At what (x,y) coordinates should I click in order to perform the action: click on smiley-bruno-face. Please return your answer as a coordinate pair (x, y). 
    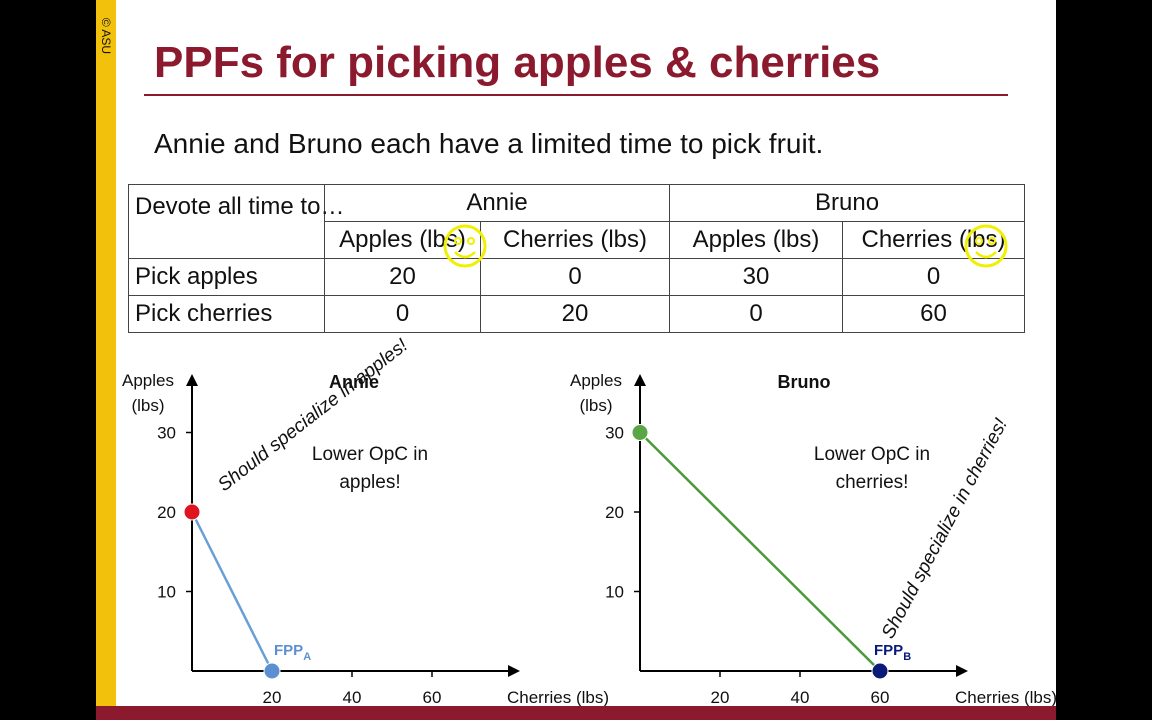
    Looking at the image, I should click on (986, 246).